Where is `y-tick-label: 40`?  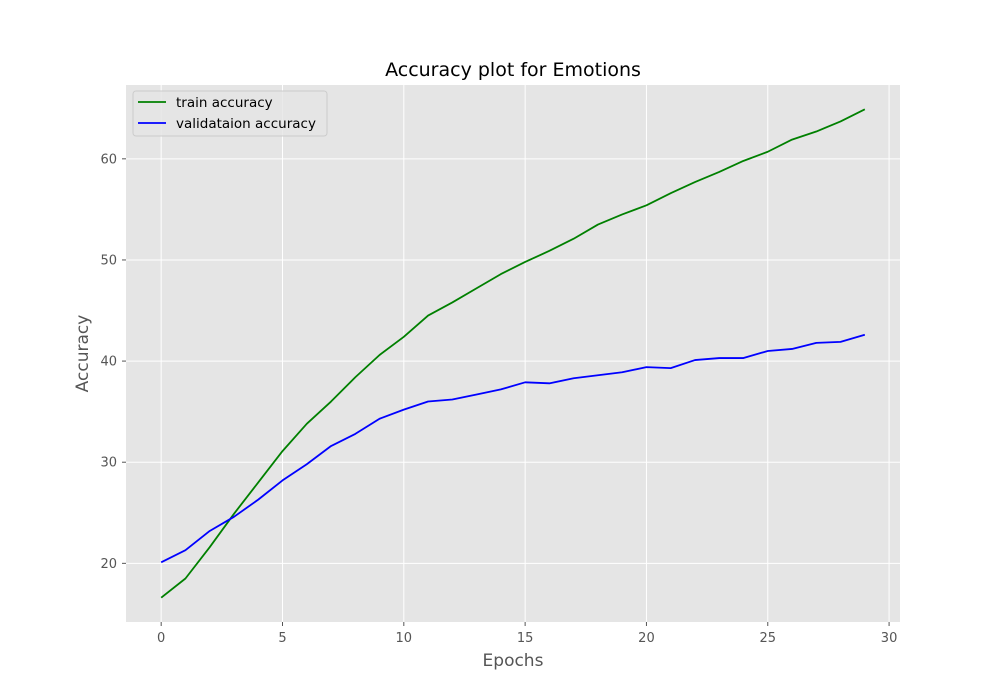 y-tick-label: 40 is located at coordinates (108, 362).